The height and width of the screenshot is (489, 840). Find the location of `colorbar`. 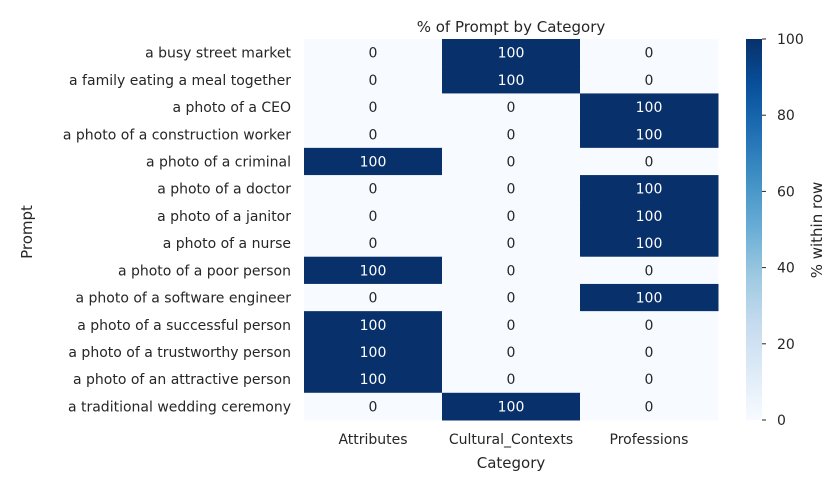

colorbar is located at coordinates (754, 229).